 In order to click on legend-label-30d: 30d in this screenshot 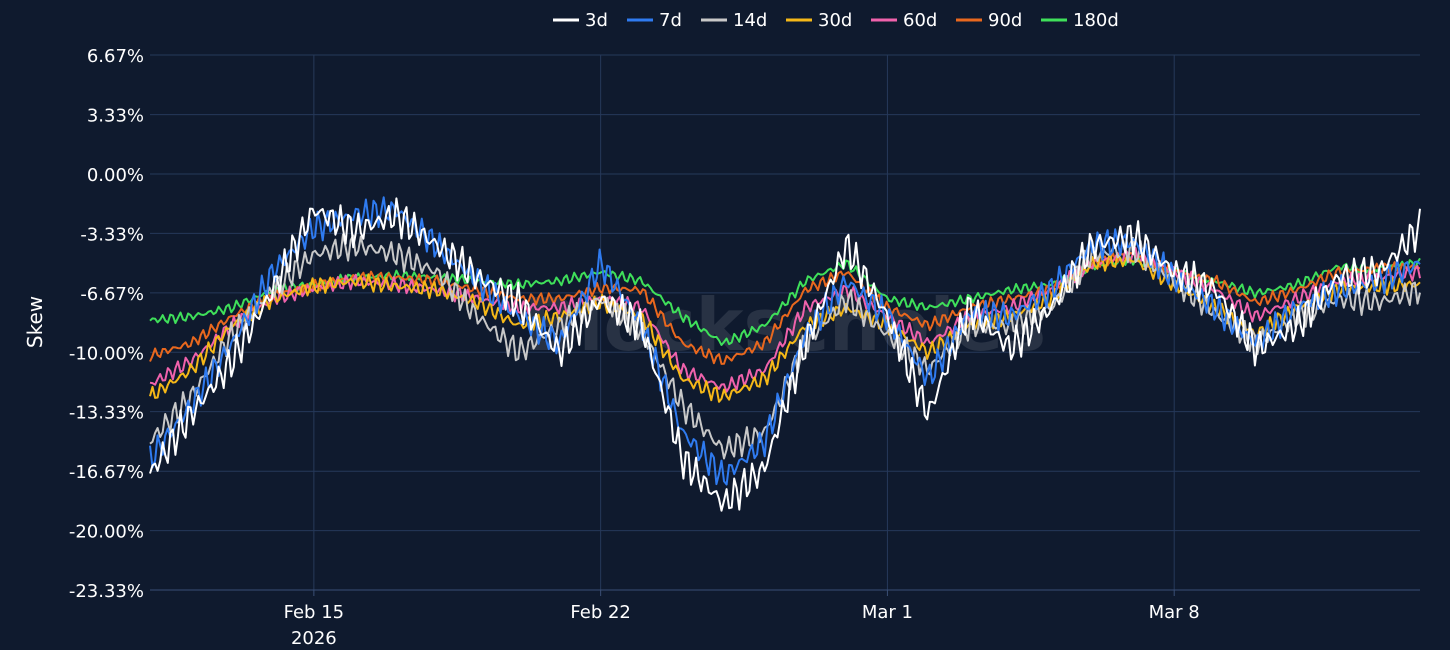, I will do `click(835, 20)`.